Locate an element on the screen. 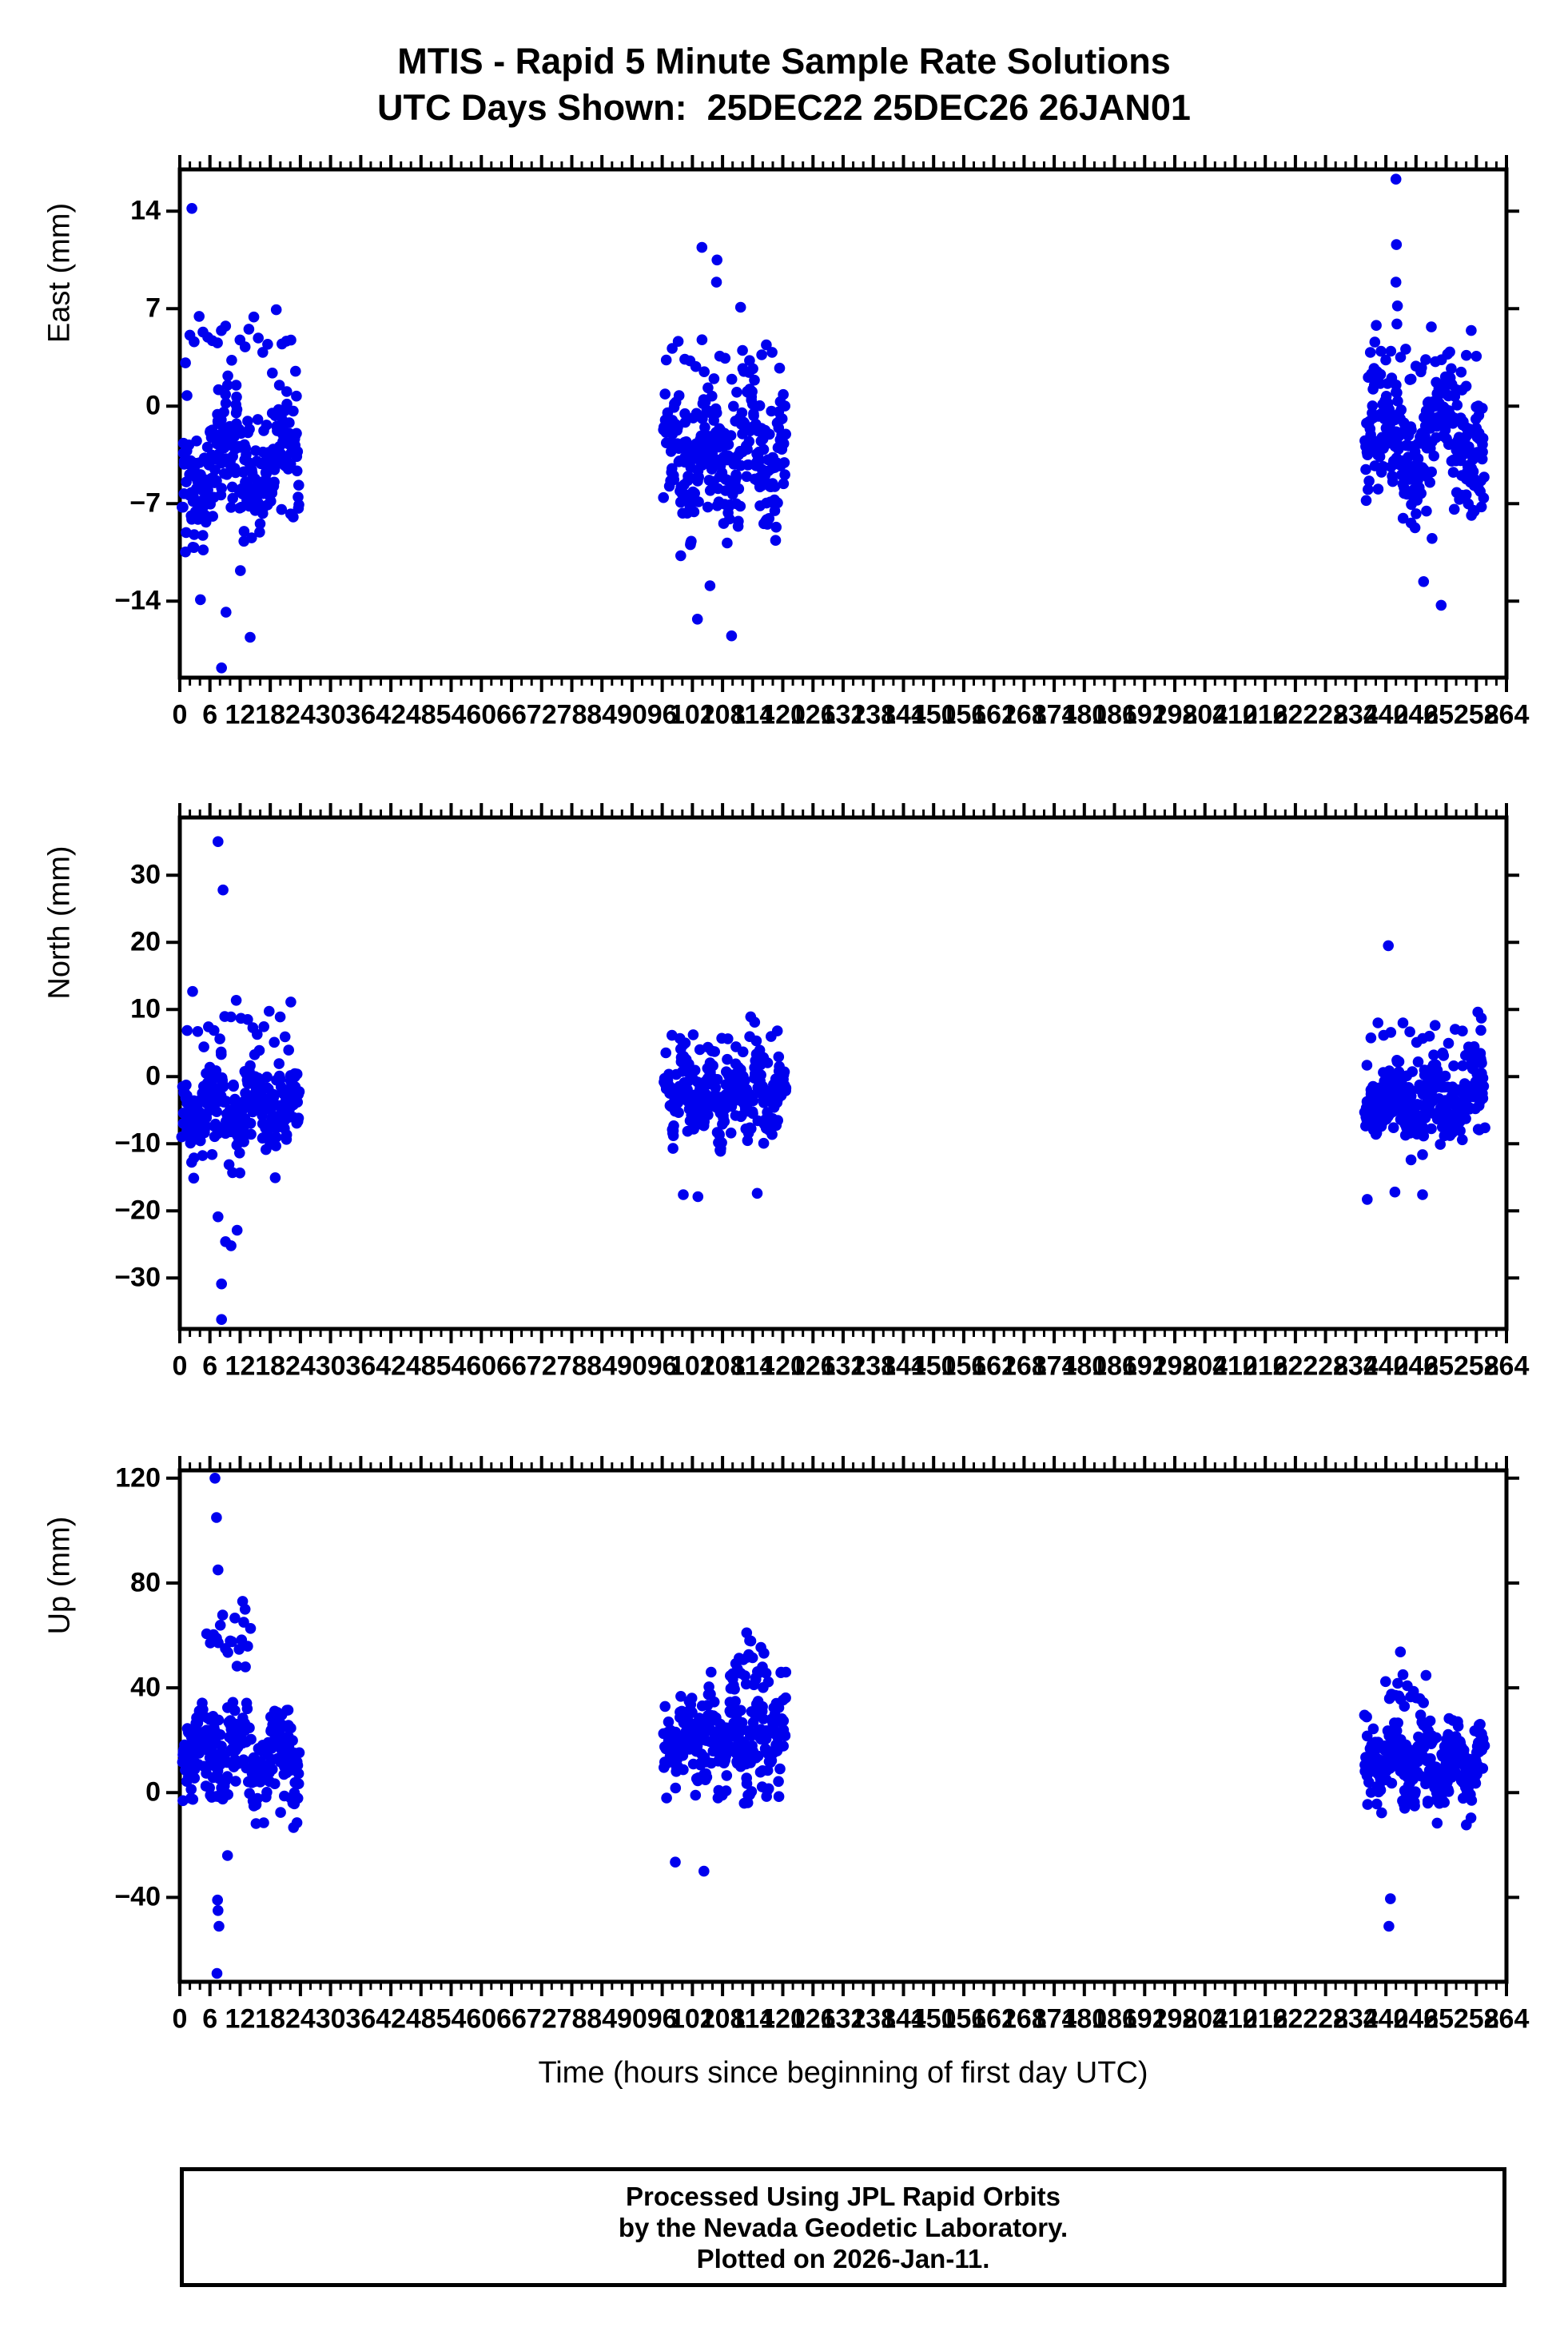  y-tick-label: 7 is located at coordinates (153, 308).